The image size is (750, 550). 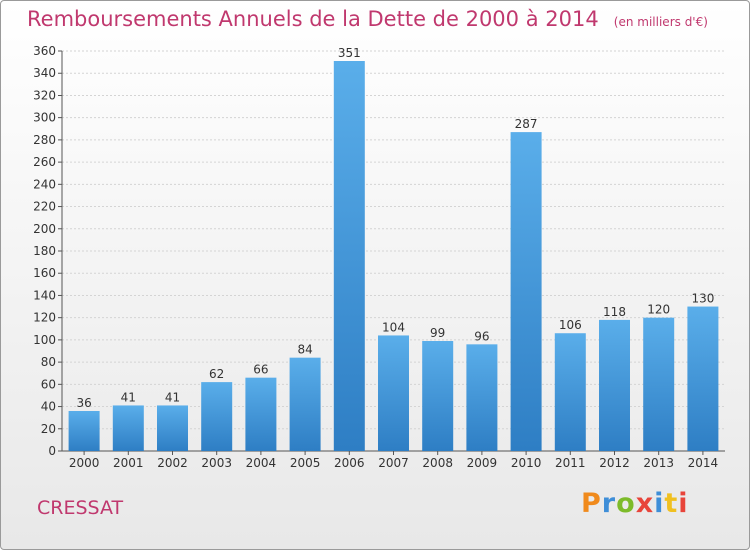 What do you see at coordinates (80, 508) in the screenshot?
I see `place-name: CRESSAT` at bounding box center [80, 508].